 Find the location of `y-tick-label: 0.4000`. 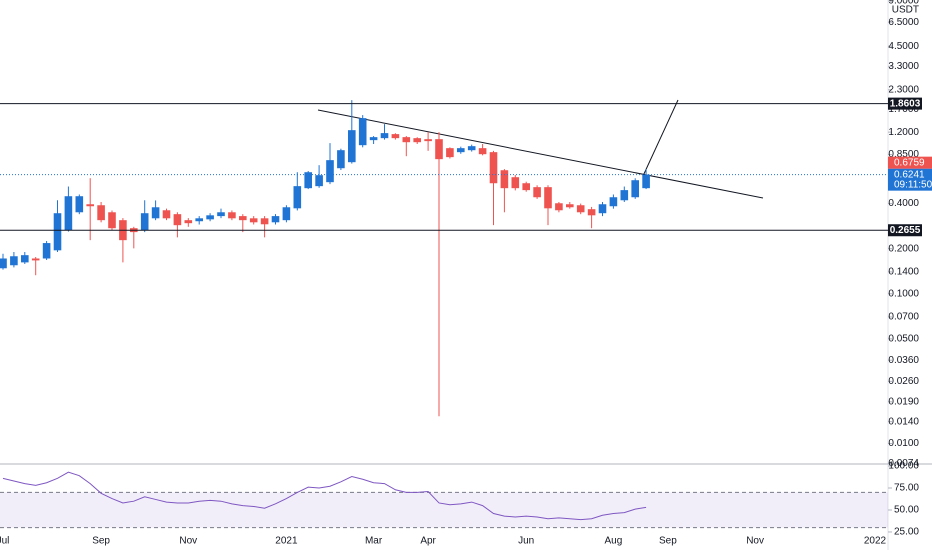

y-tick-label: 0.4000 is located at coordinates (903, 203).